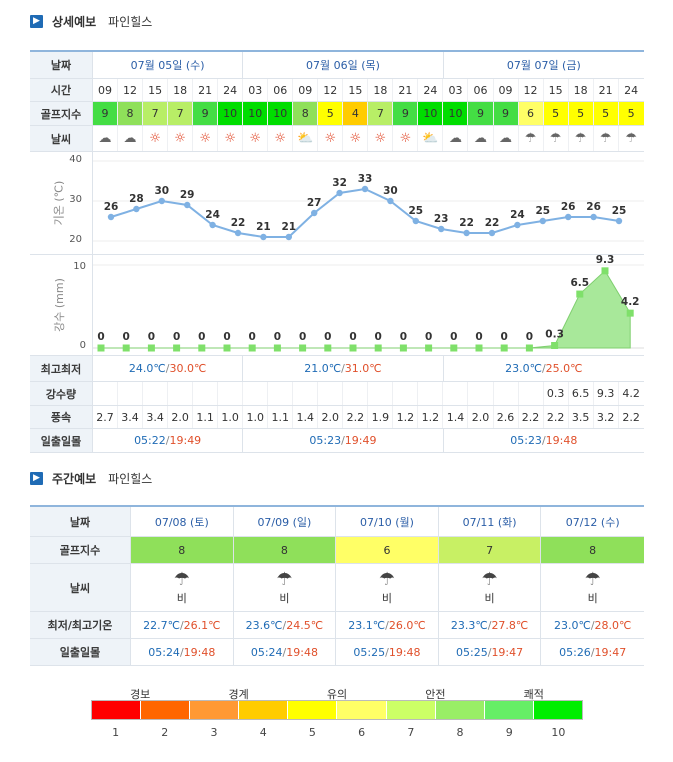  Describe the element at coordinates (543, 65) in the screenshot. I see `date-cell: 07월 07일 (금)` at that location.